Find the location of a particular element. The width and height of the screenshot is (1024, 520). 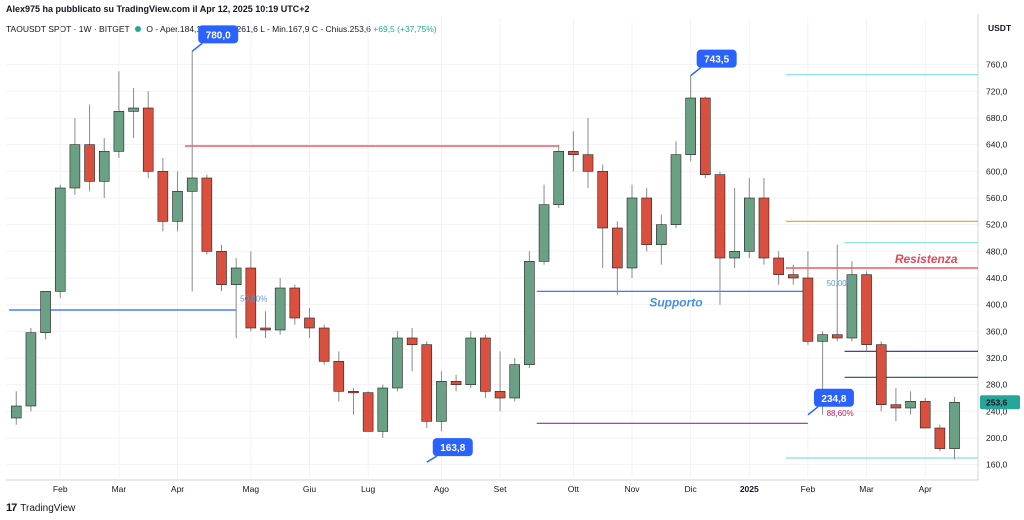

y-tick-label: 520,0 is located at coordinates (997, 225).